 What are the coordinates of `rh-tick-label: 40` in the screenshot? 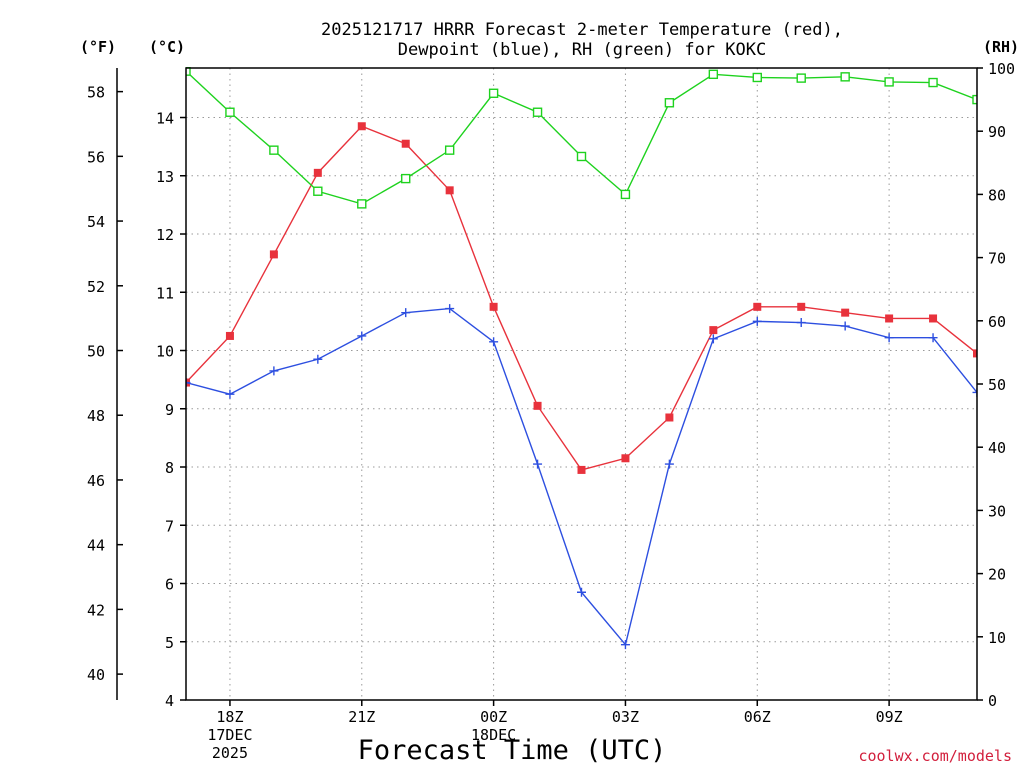 It's located at (997, 448).